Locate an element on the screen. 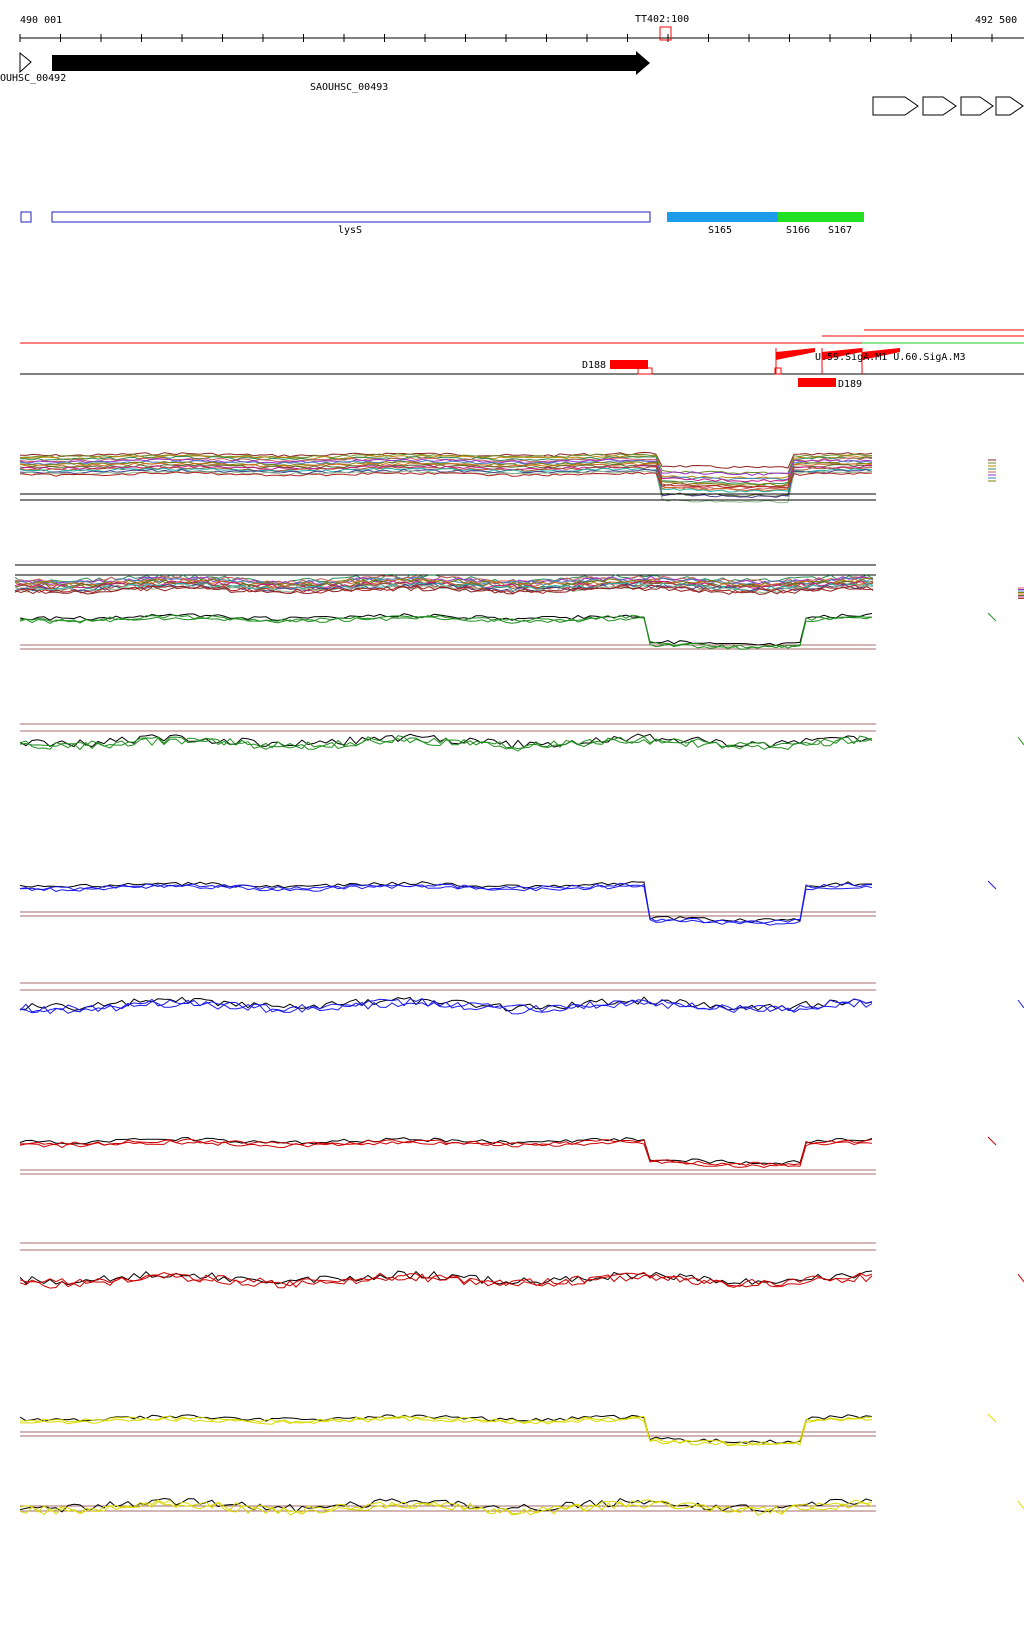  ruler-ticks is located at coordinates (506, 38).